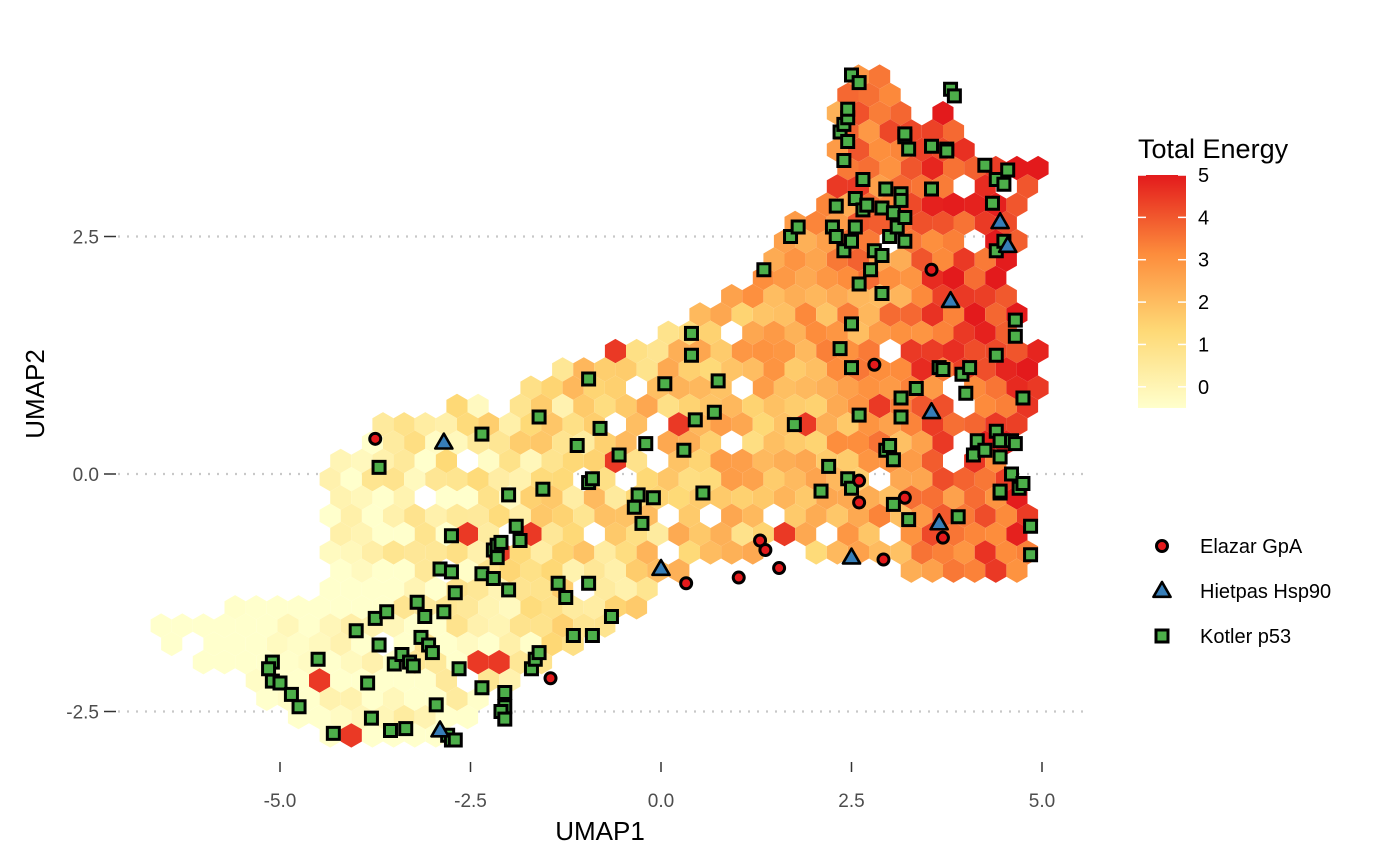 Image resolution: width=1400 pixels, height=866 pixels. I want to click on legend-key-square, so click(1162, 636).